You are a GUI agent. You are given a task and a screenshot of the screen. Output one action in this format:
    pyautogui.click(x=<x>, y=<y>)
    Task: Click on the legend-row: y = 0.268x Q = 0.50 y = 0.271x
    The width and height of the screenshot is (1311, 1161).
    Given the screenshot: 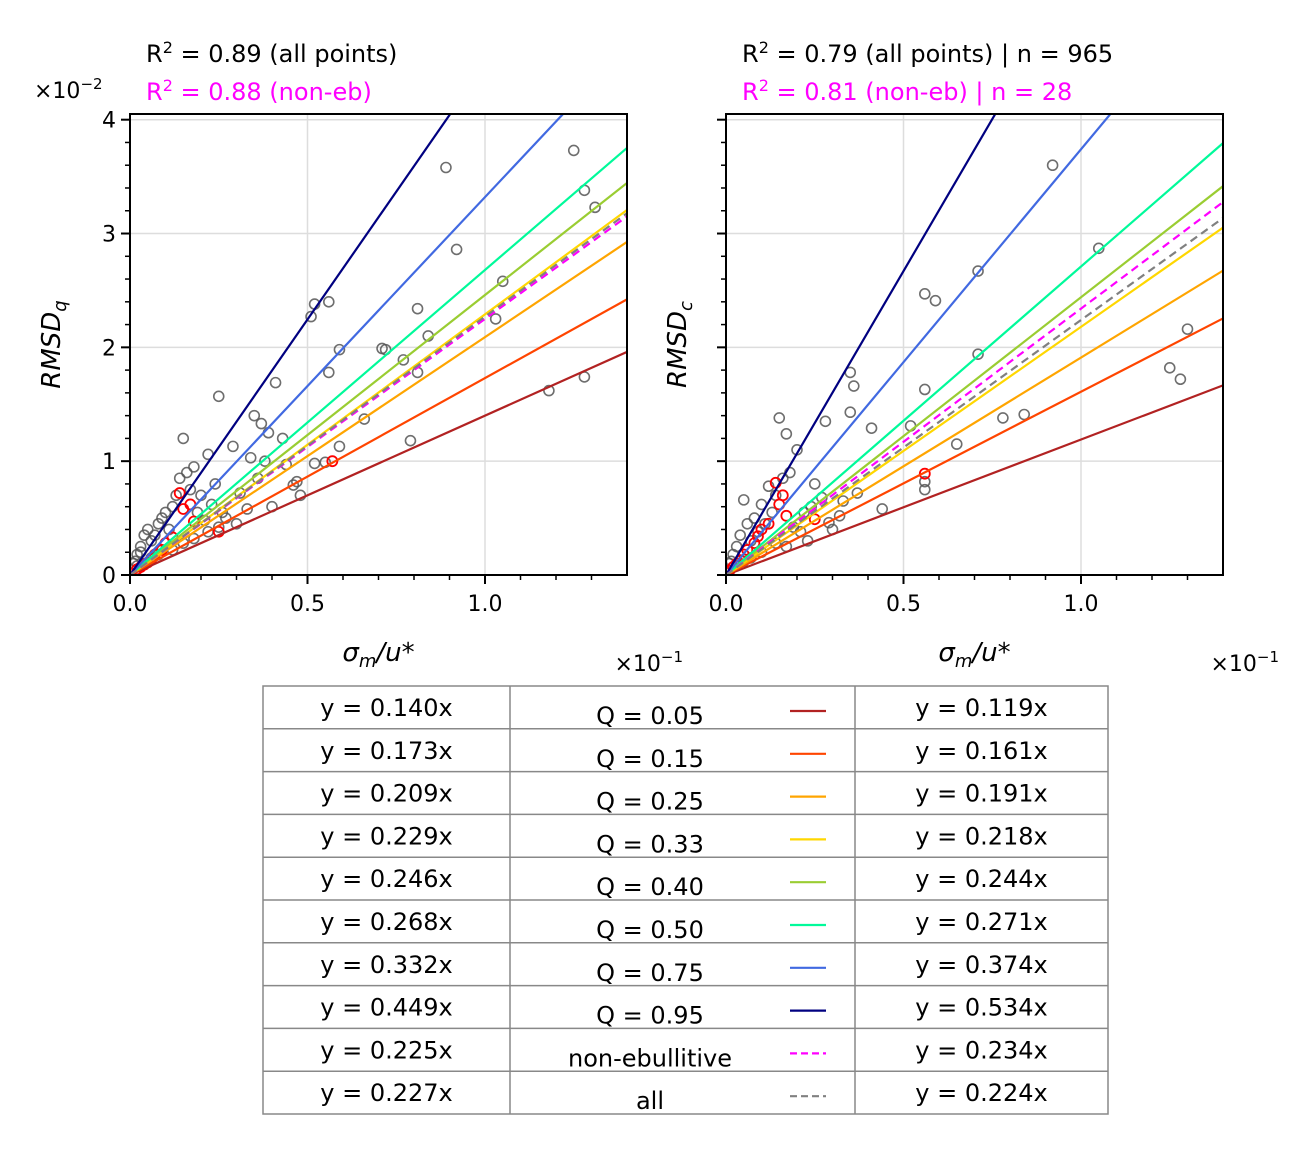 What is the action you would take?
    pyautogui.click(x=683, y=926)
    